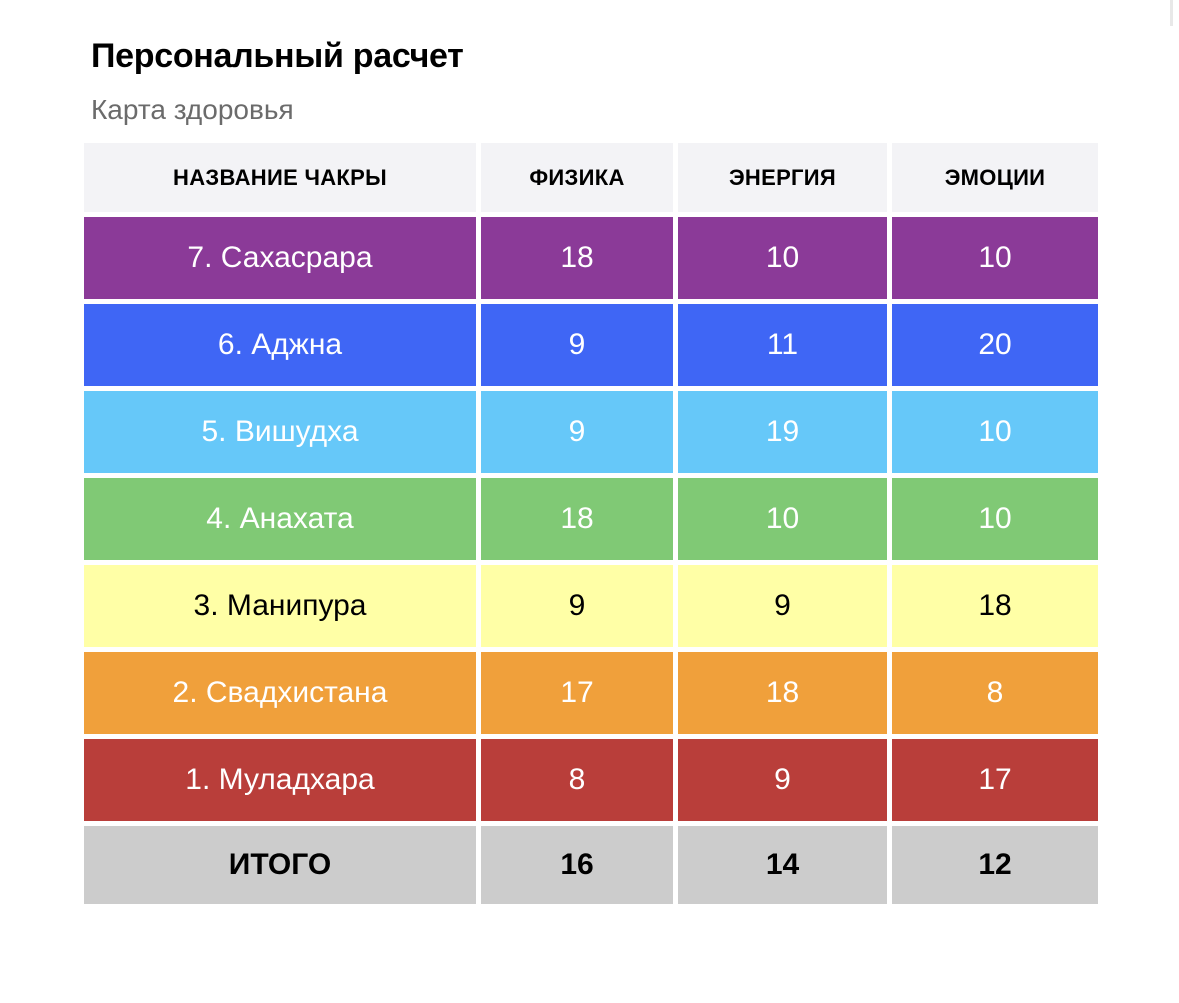 The image size is (1179, 1003). Describe the element at coordinates (282, 434) in the screenshot. I see `chakra-name-cell: 5. Вишудха` at that location.